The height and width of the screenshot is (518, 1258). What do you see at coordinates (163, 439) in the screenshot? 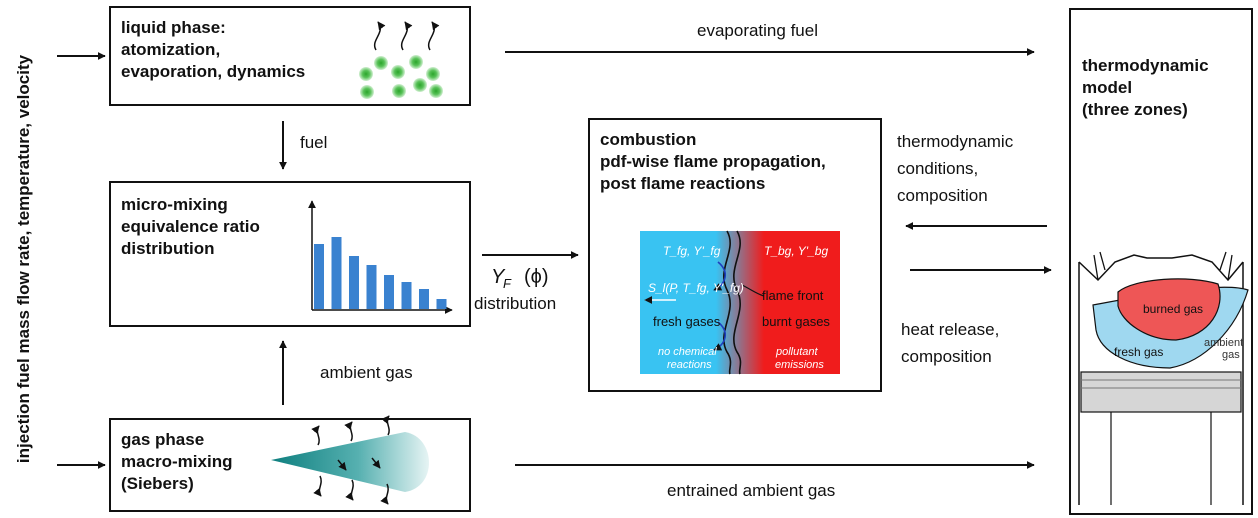
I see `gas-line-1: gas phase` at bounding box center [163, 439].